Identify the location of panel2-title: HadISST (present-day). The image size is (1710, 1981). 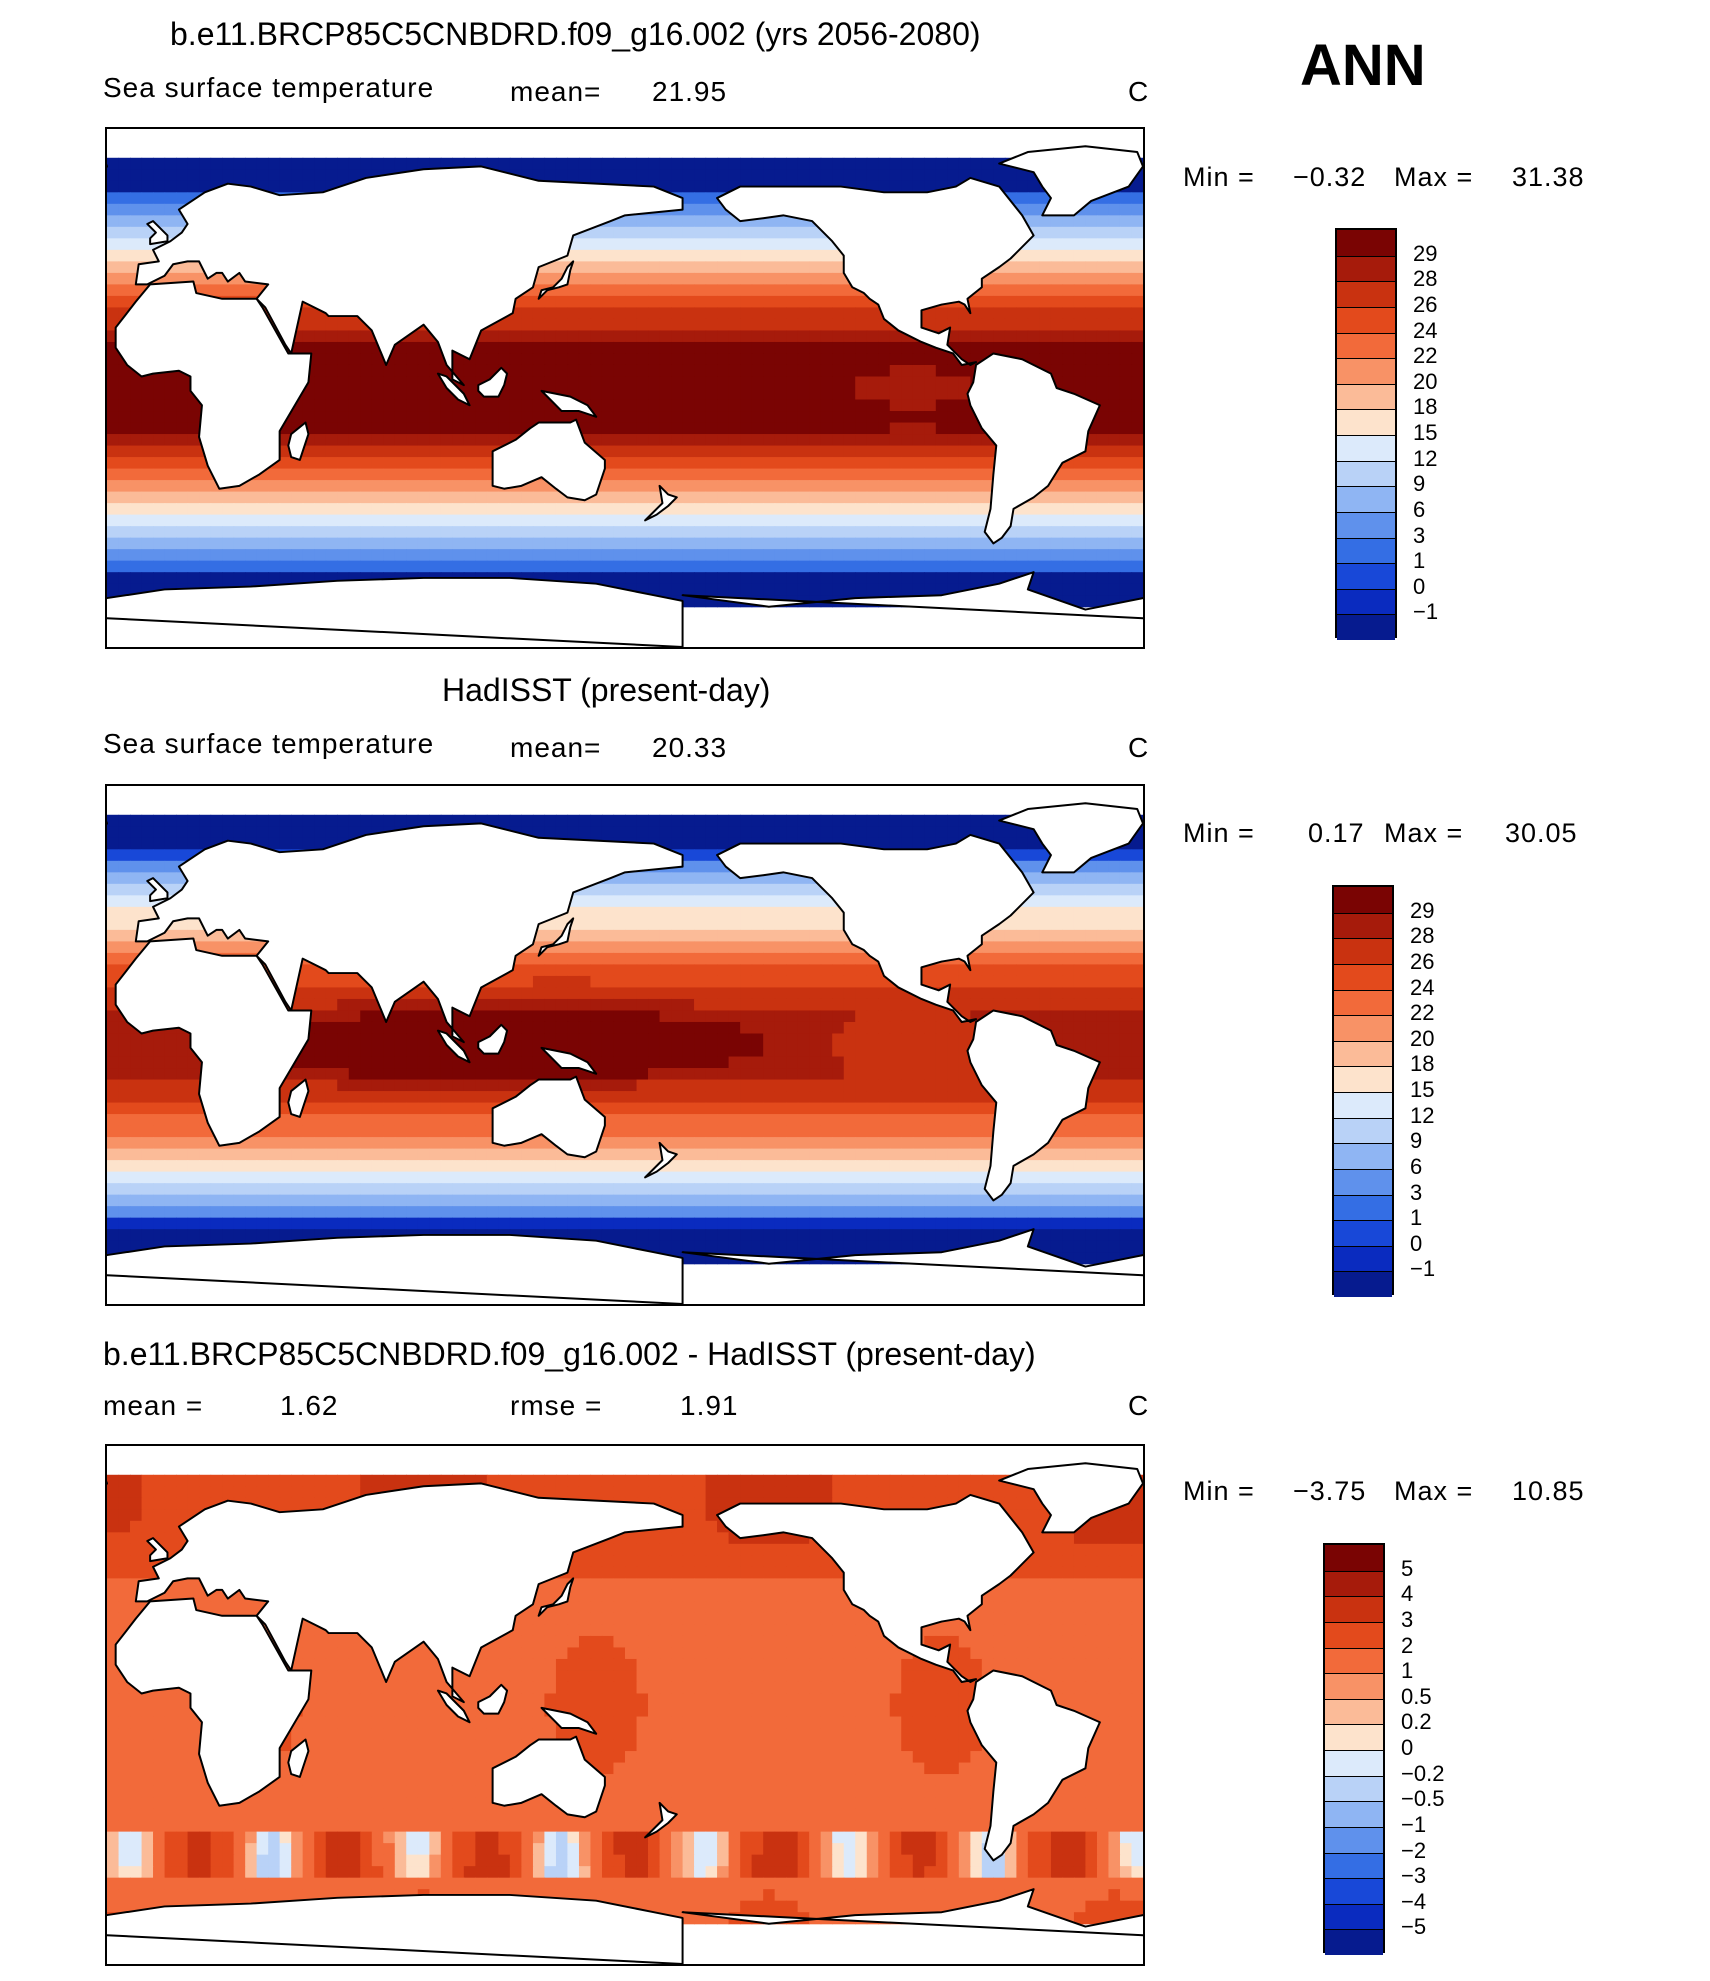
(606, 690).